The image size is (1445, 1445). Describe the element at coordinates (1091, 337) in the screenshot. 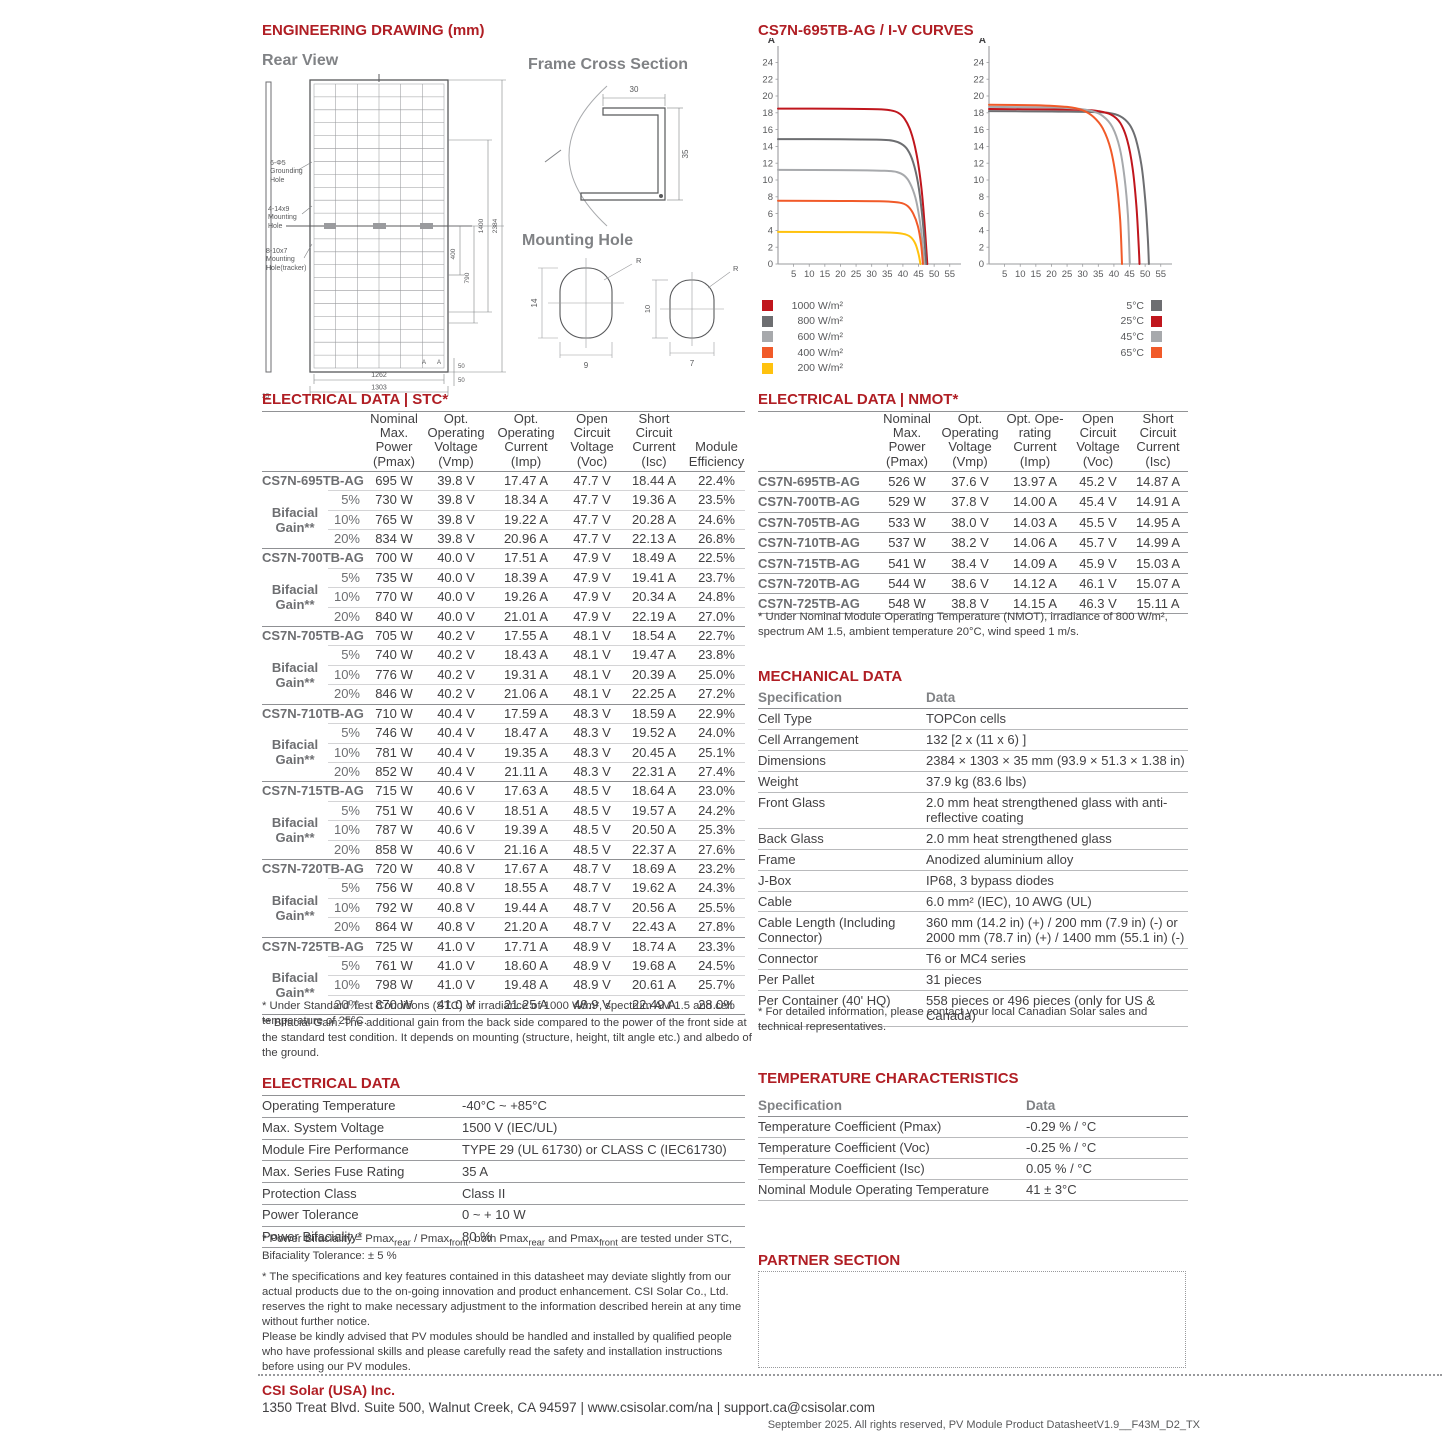

I see `legend-item: 45°C` at that location.